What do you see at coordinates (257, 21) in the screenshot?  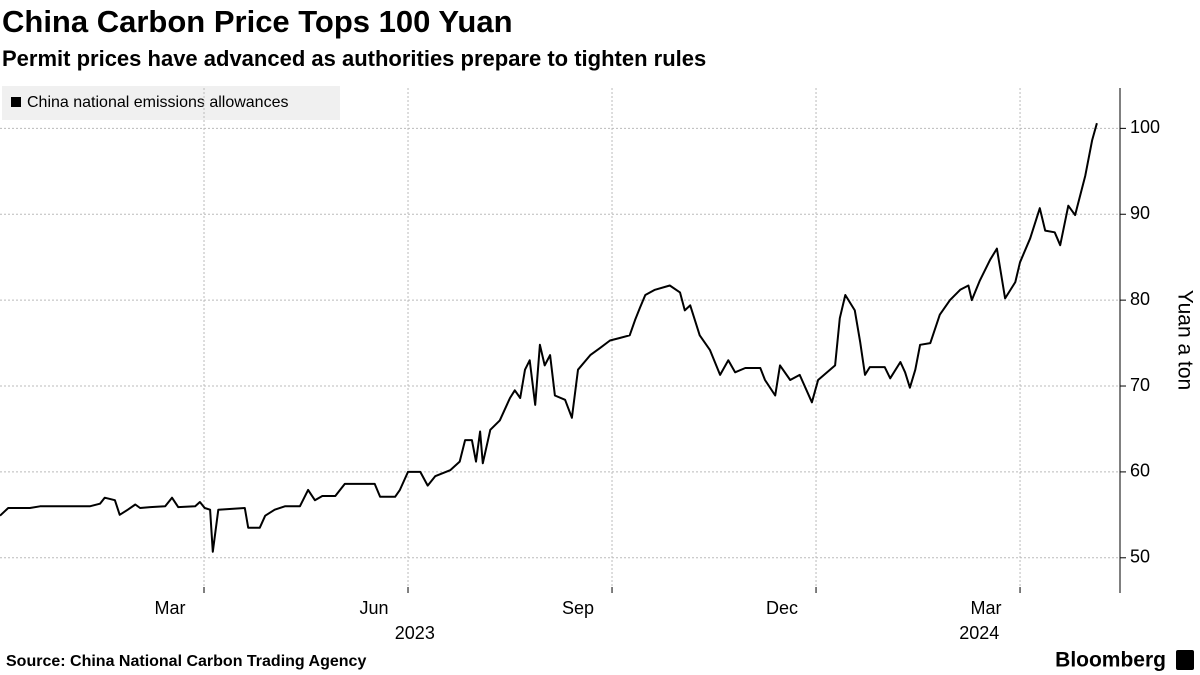 I see `chart-title: China Carbon Price Tops 100 Yuan` at bounding box center [257, 21].